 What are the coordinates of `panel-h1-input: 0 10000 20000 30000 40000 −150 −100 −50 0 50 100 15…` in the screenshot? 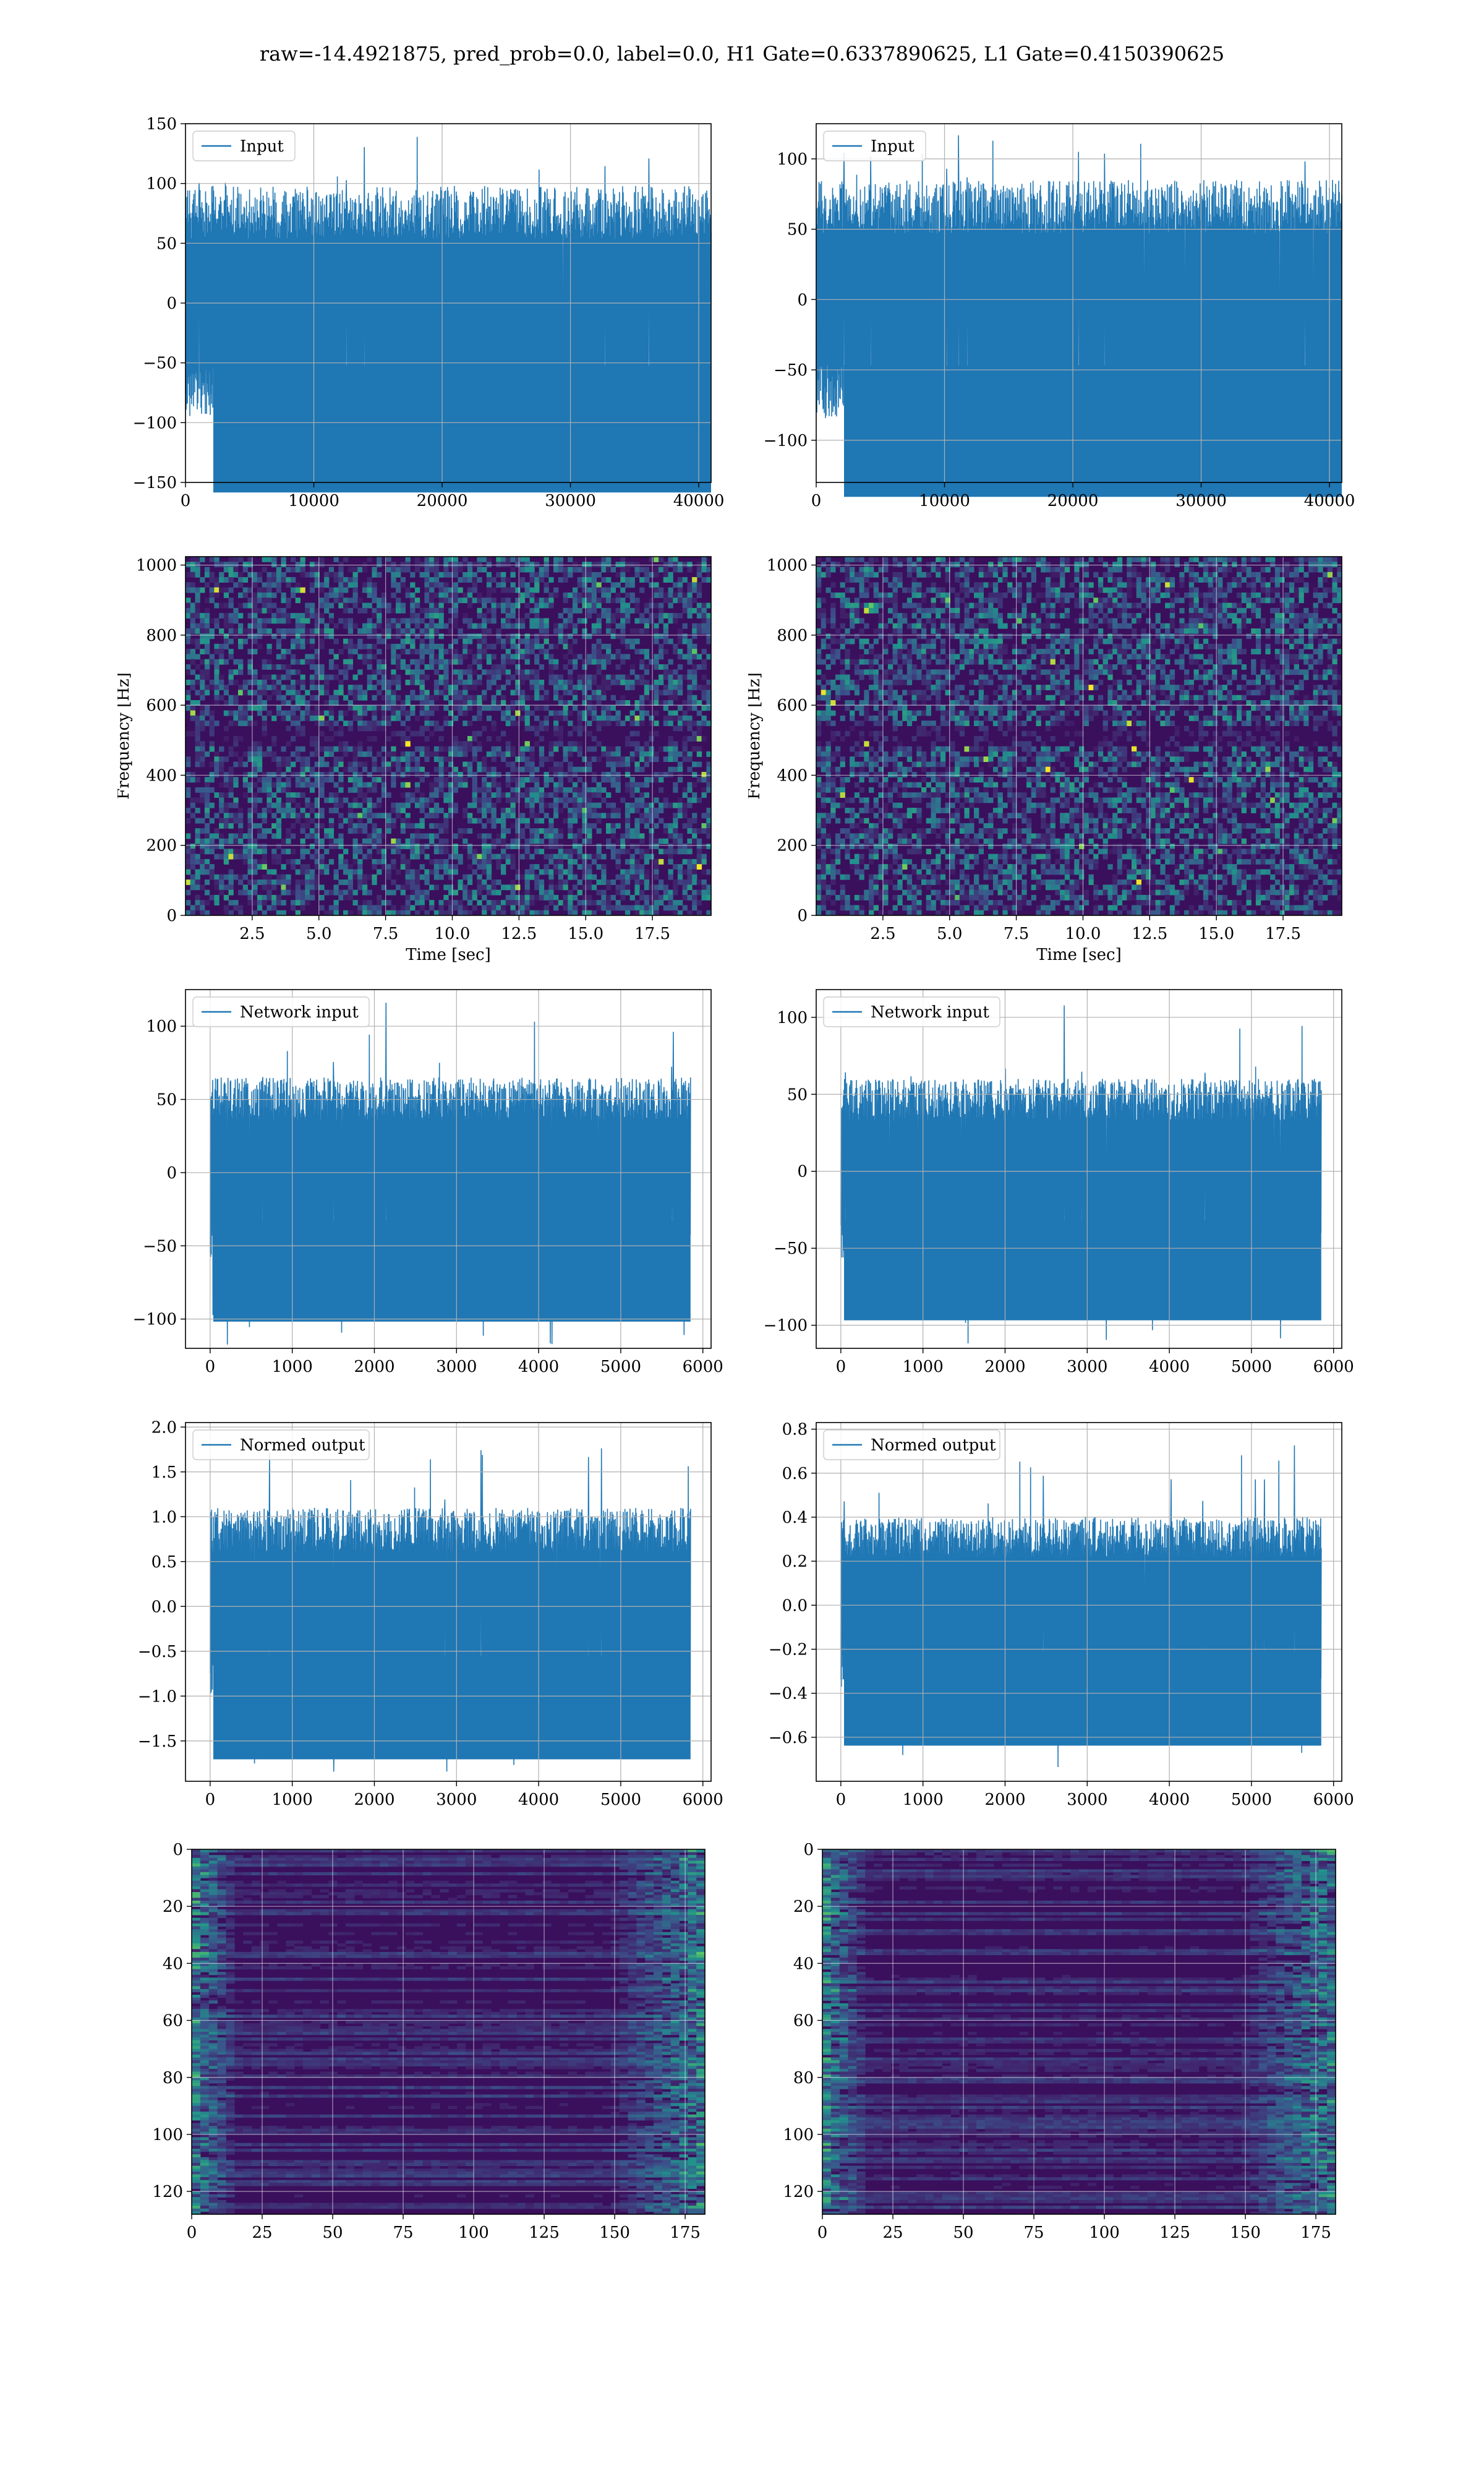 It's located at (457, 334).